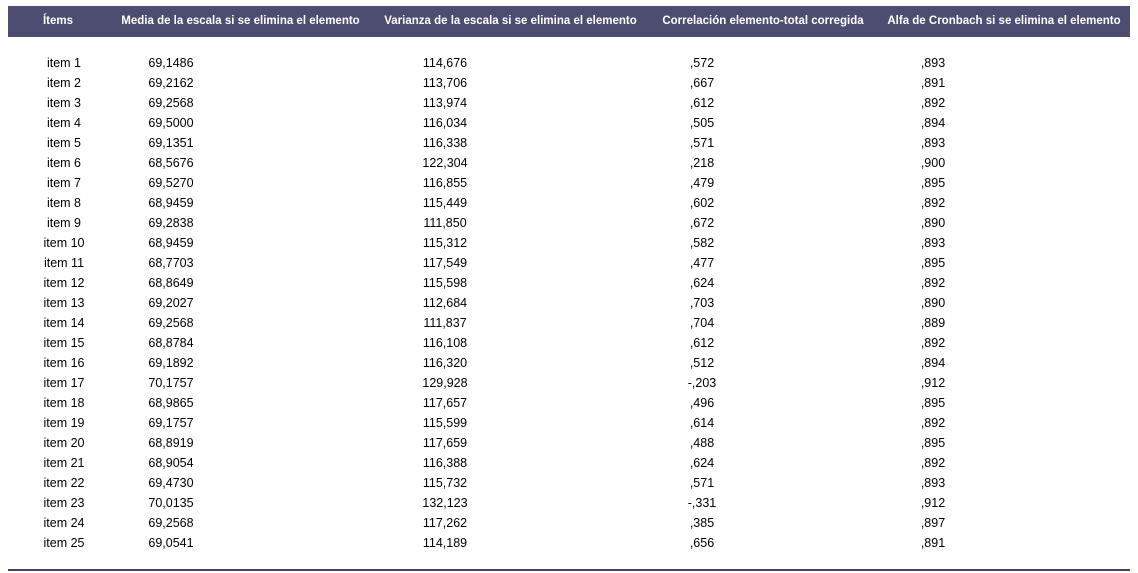 The image size is (1138, 573). Describe the element at coordinates (171, 483) in the screenshot. I see `cell-value: 69,4730` at that location.